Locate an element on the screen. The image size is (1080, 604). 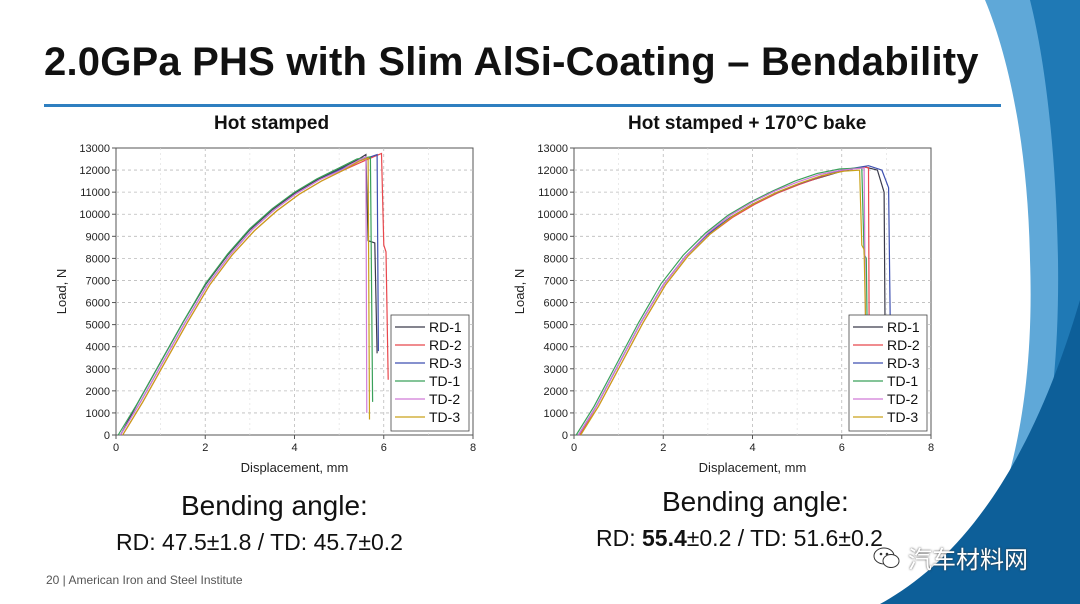
right-angle-heading: Bending angle: is located at coordinates (755, 501).